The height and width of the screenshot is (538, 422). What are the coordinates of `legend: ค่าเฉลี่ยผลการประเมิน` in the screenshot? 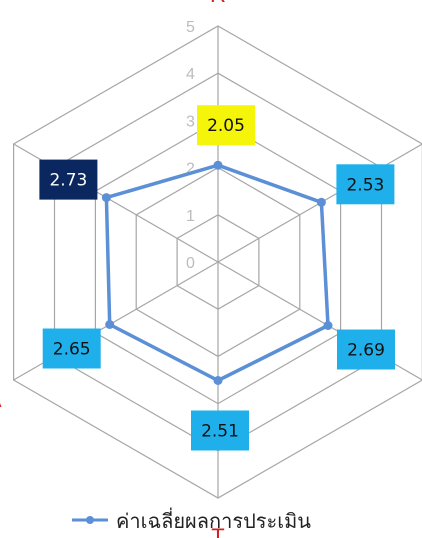 It's located at (191, 520).